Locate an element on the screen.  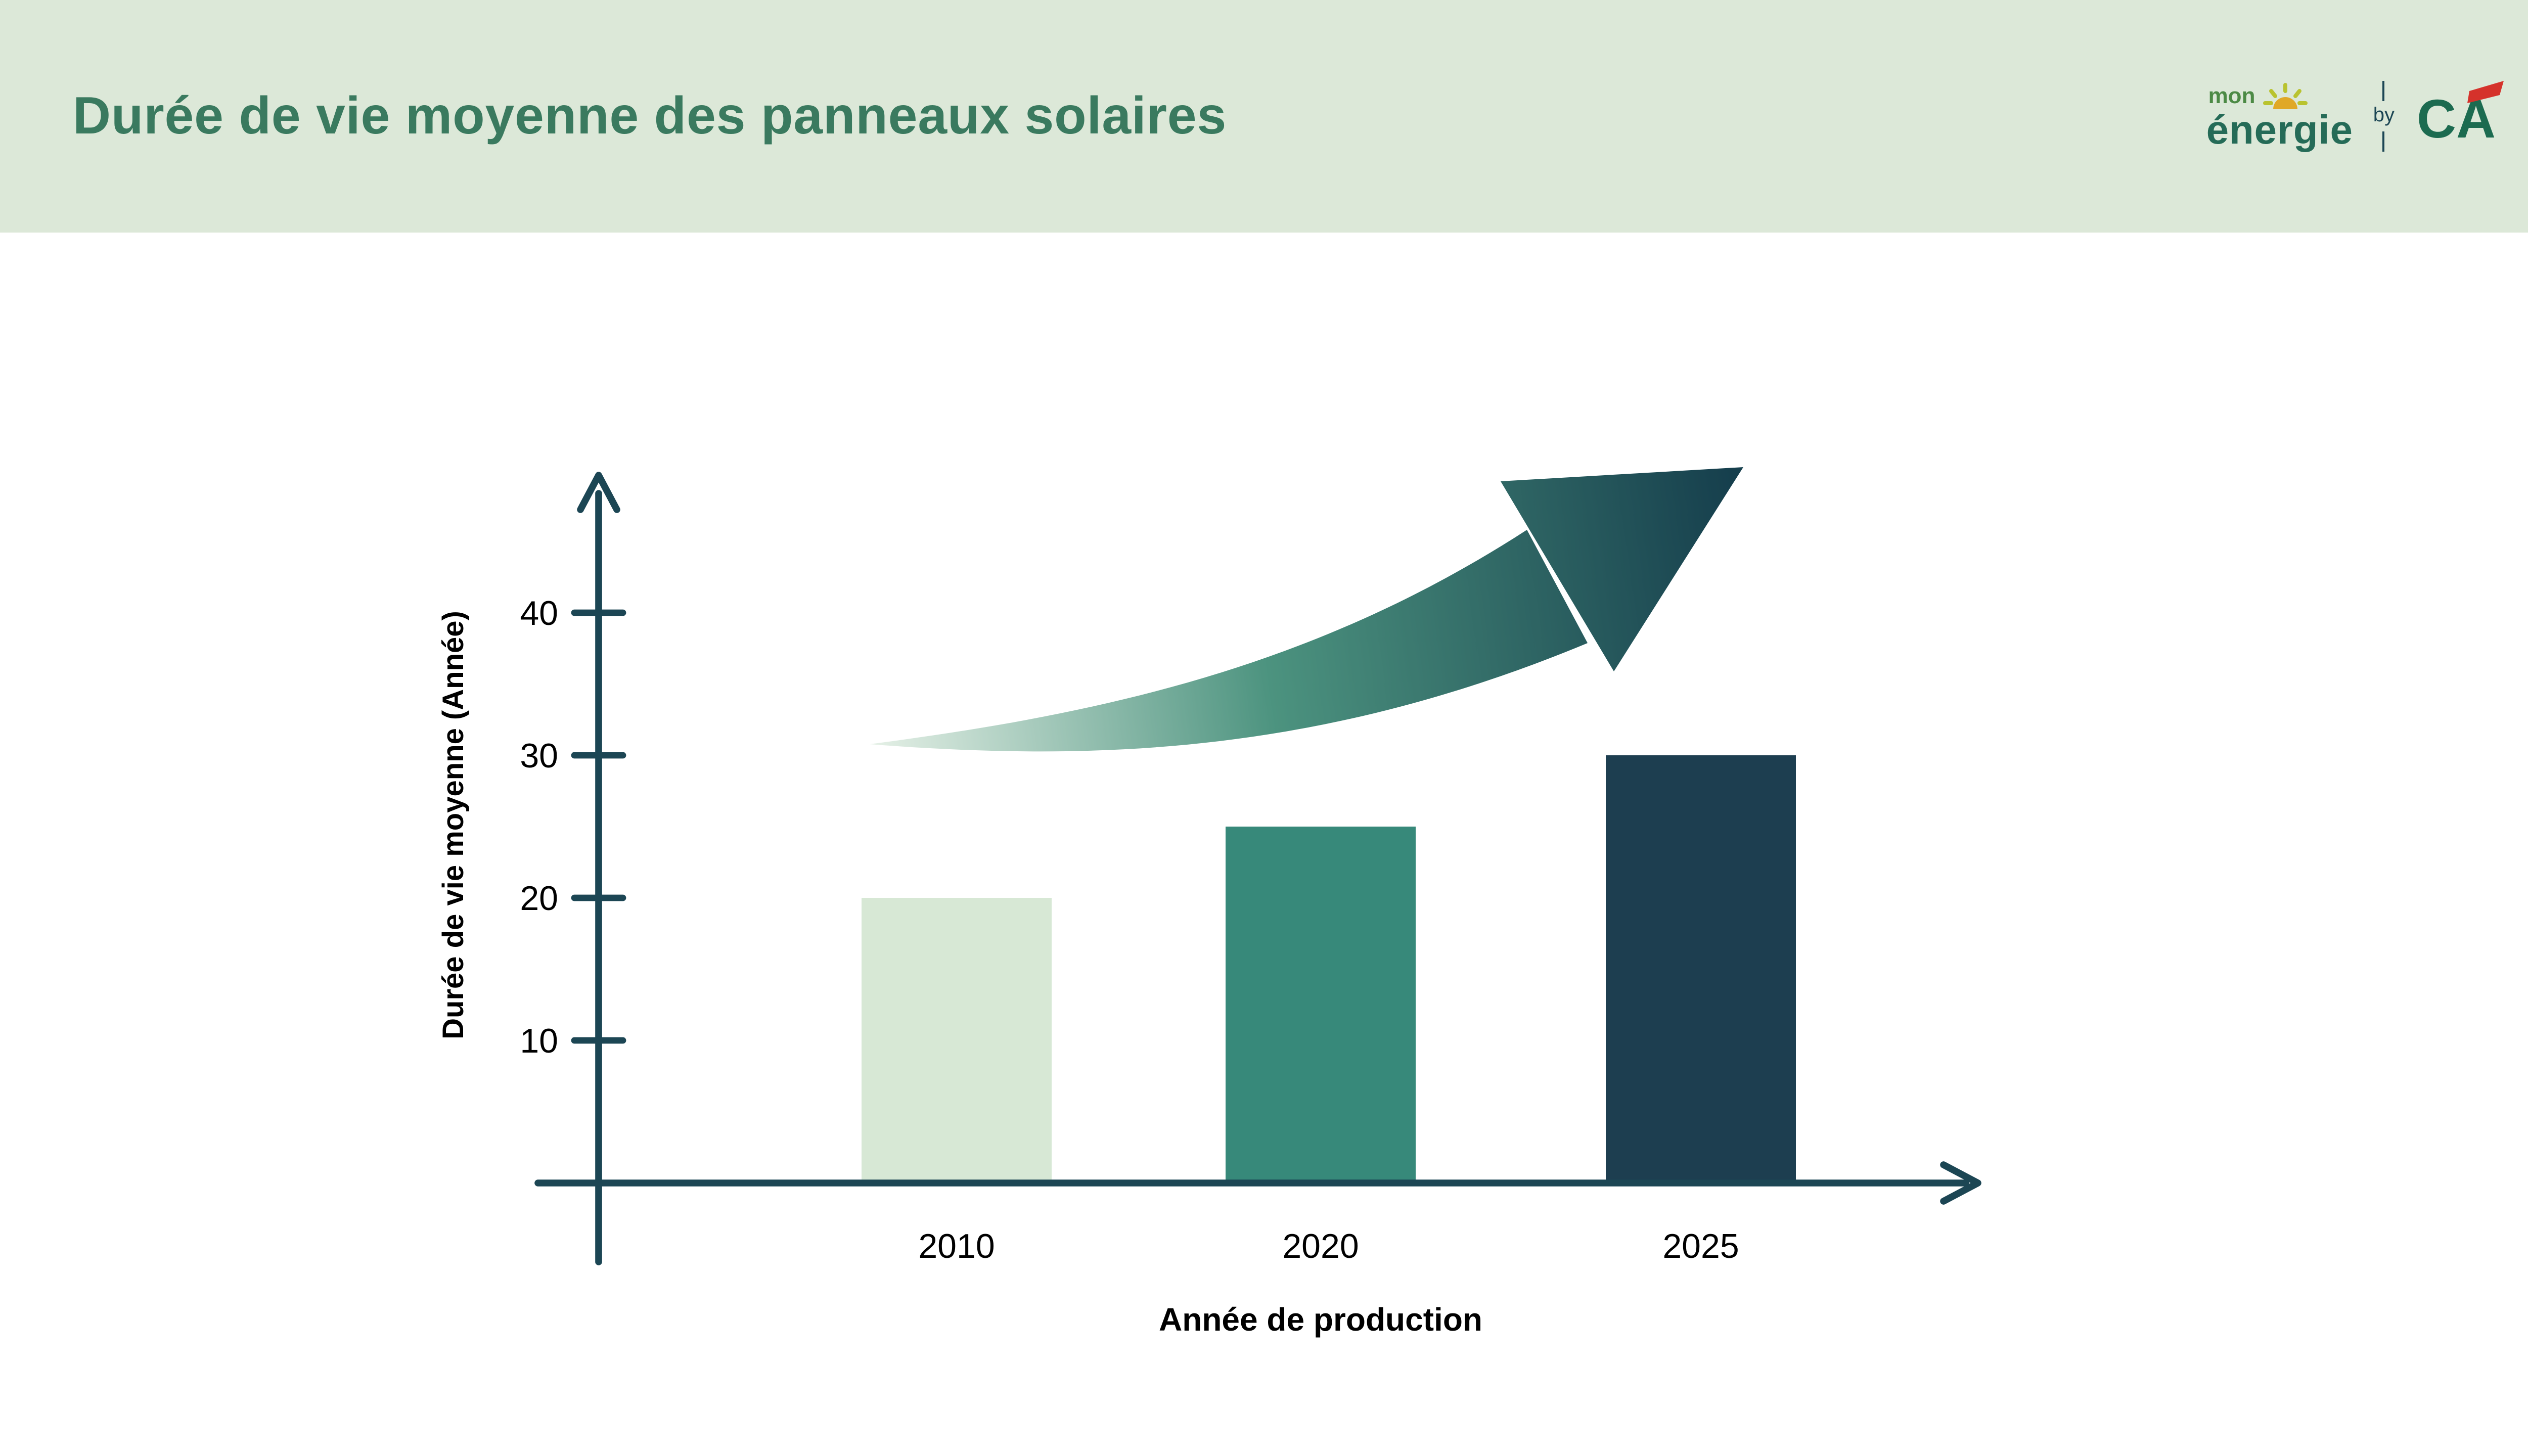
trend-arrow-swoosh is located at coordinates (1229, 641).